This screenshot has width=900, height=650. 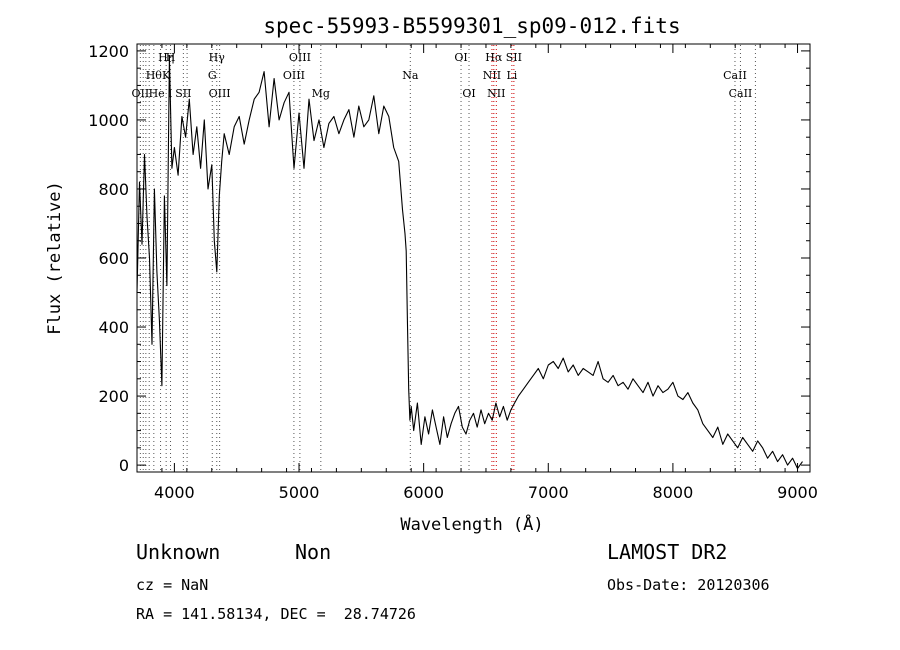 What do you see at coordinates (113, 258) in the screenshot?
I see `y-tick-label: 600` at bounding box center [113, 258].